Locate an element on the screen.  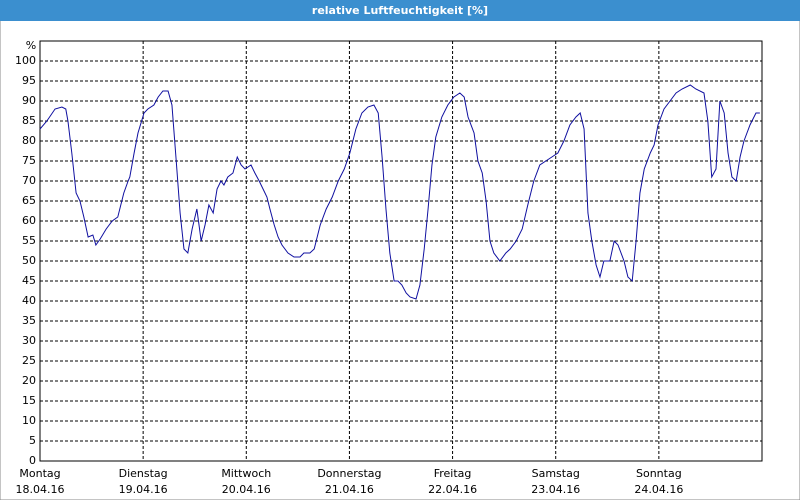
x-tick-date: 20.04.16 is located at coordinates (246, 489).